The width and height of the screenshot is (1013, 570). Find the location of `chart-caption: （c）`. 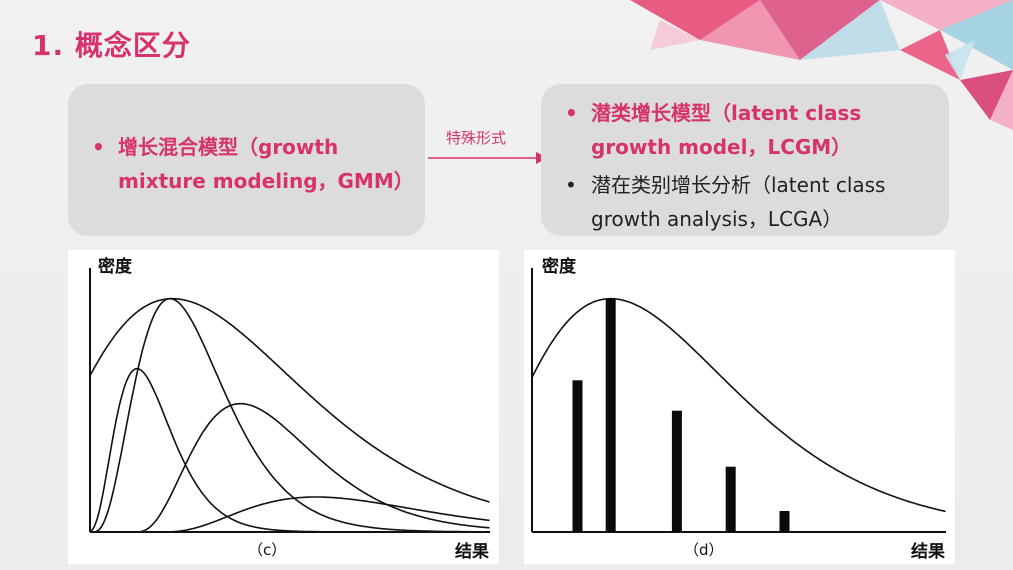

chart-caption: （c） is located at coordinates (267, 550).